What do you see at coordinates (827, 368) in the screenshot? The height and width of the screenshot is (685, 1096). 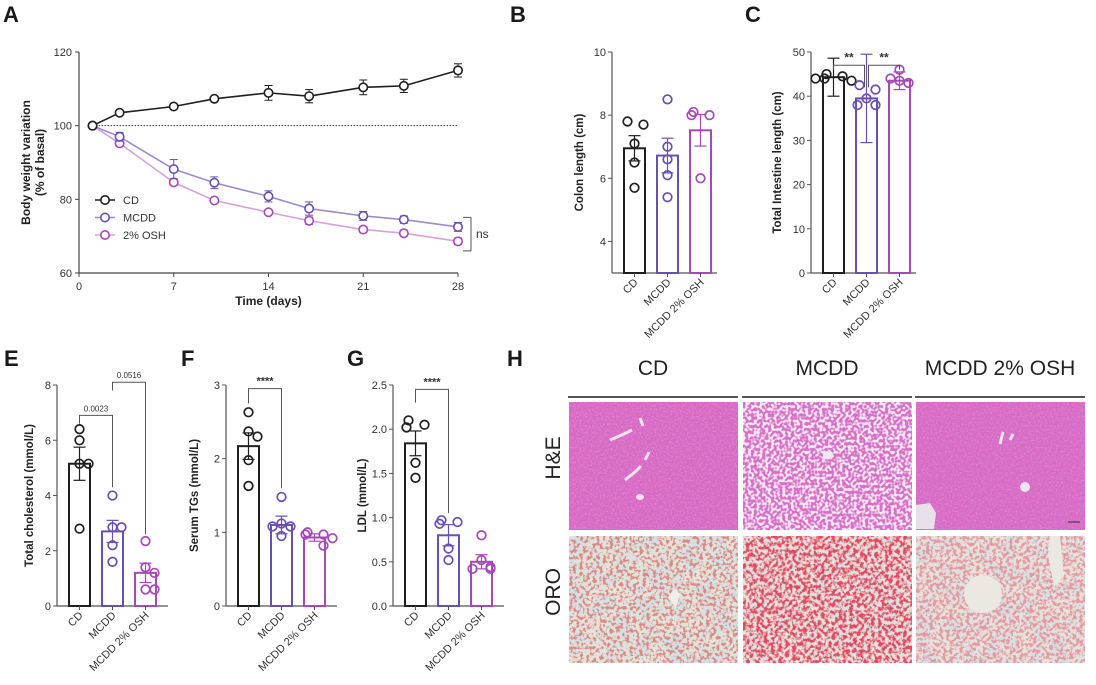 I see `hist-col-title-mcdd: MCDD` at bounding box center [827, 368].